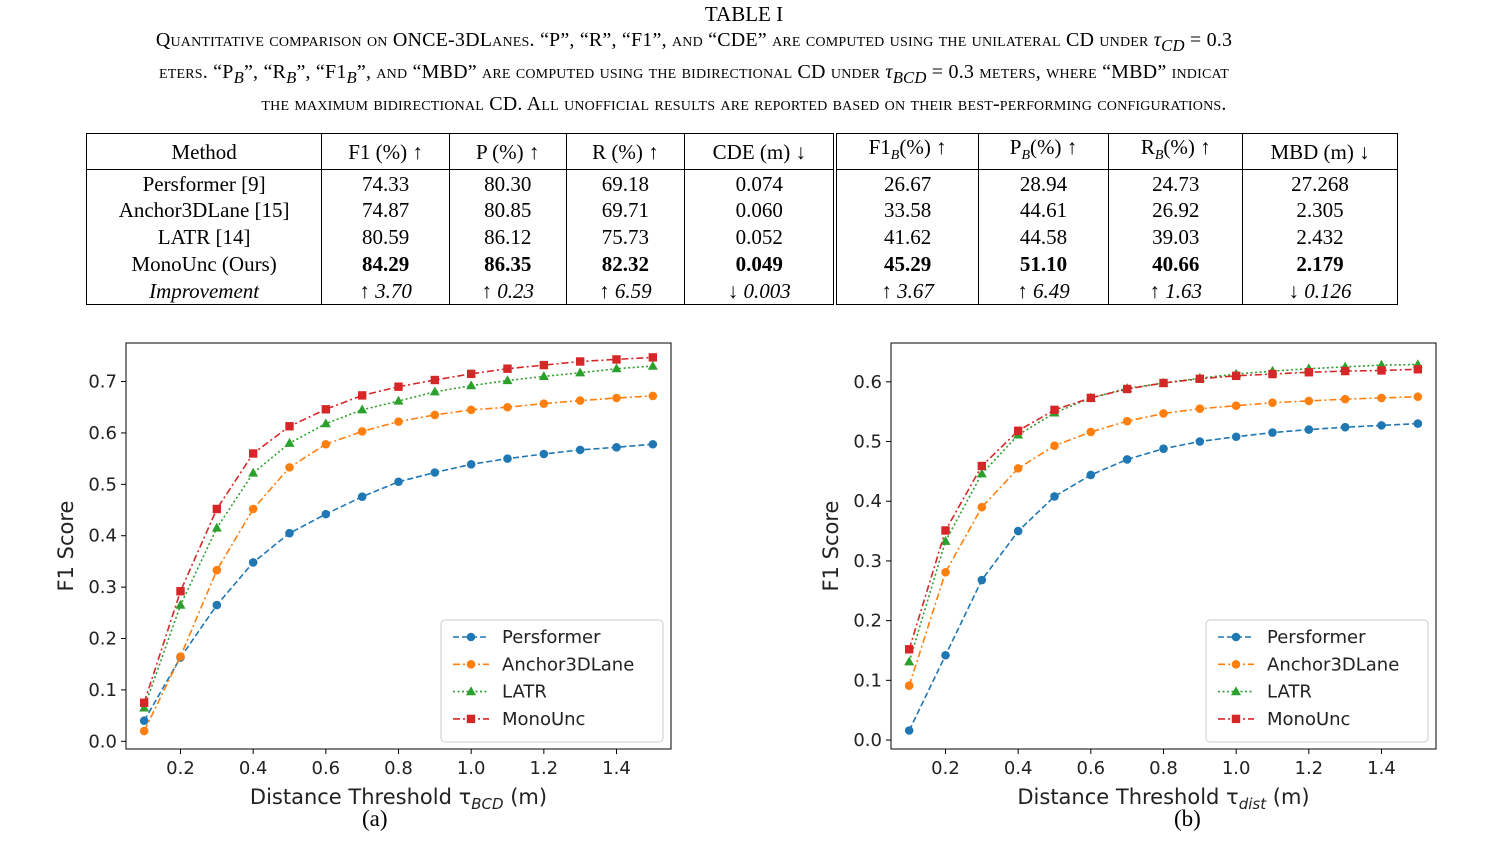 Image resolution: width=1488 pixels, height=864 pixels. What do you see at coordinates (1309, 768) in the screenshot?
I see `x-tick-label: 1.2` at bounding box center [1309, 768].